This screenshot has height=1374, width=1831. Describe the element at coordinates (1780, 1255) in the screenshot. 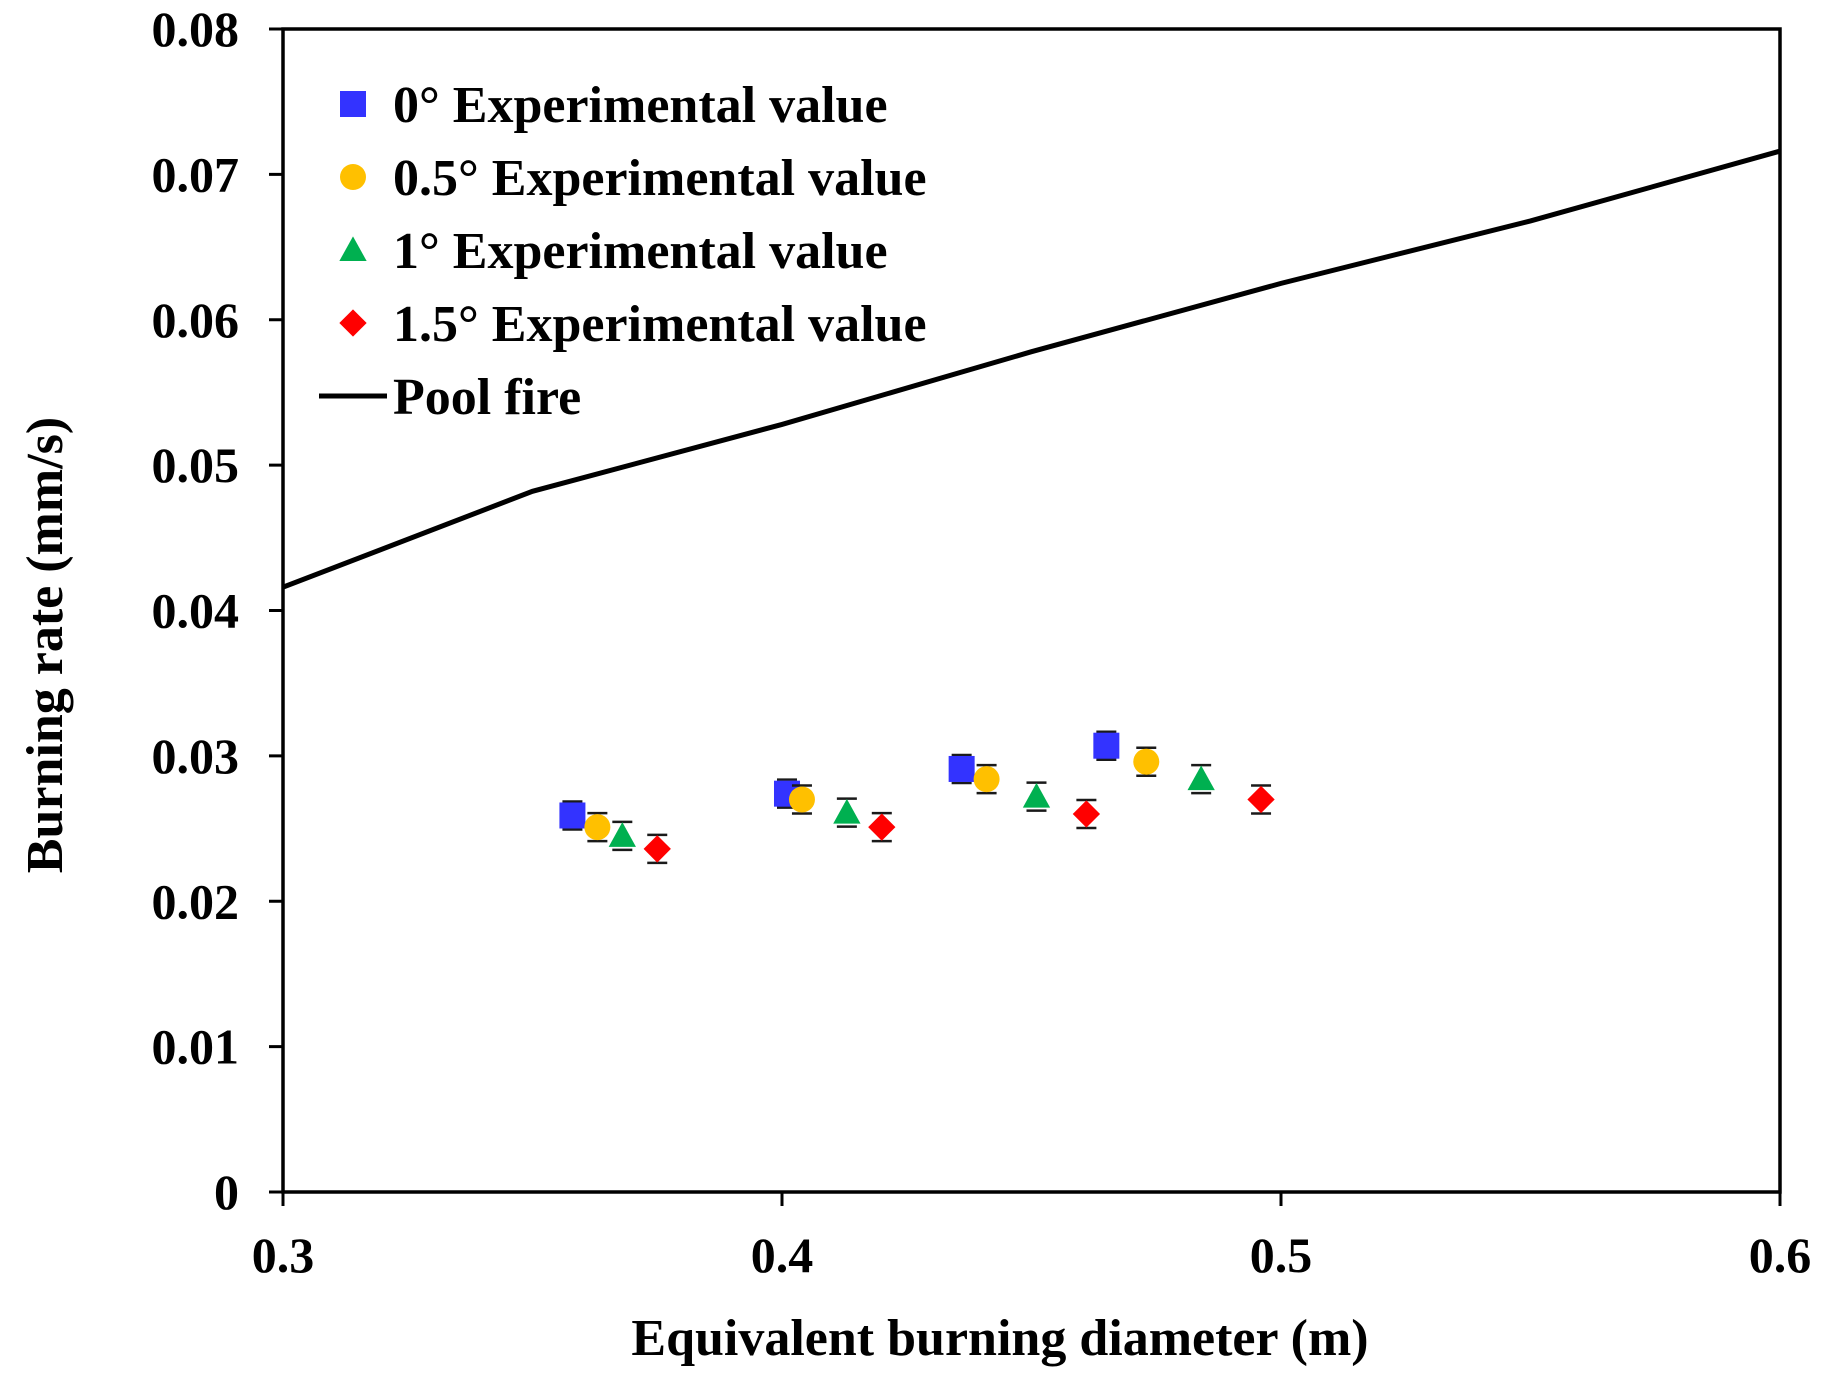

I see `x-tick-label: 0.6` at that location.